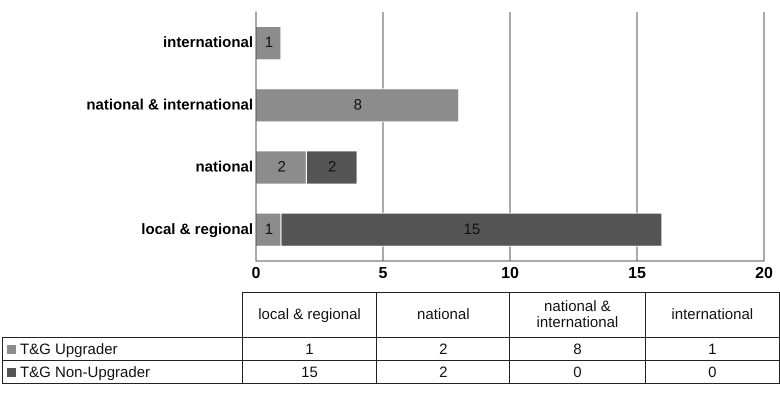 The image size is (780, 409). Describe the element at coordinates (443, 314) in the screenshot. I see `category-label: national` at that location.